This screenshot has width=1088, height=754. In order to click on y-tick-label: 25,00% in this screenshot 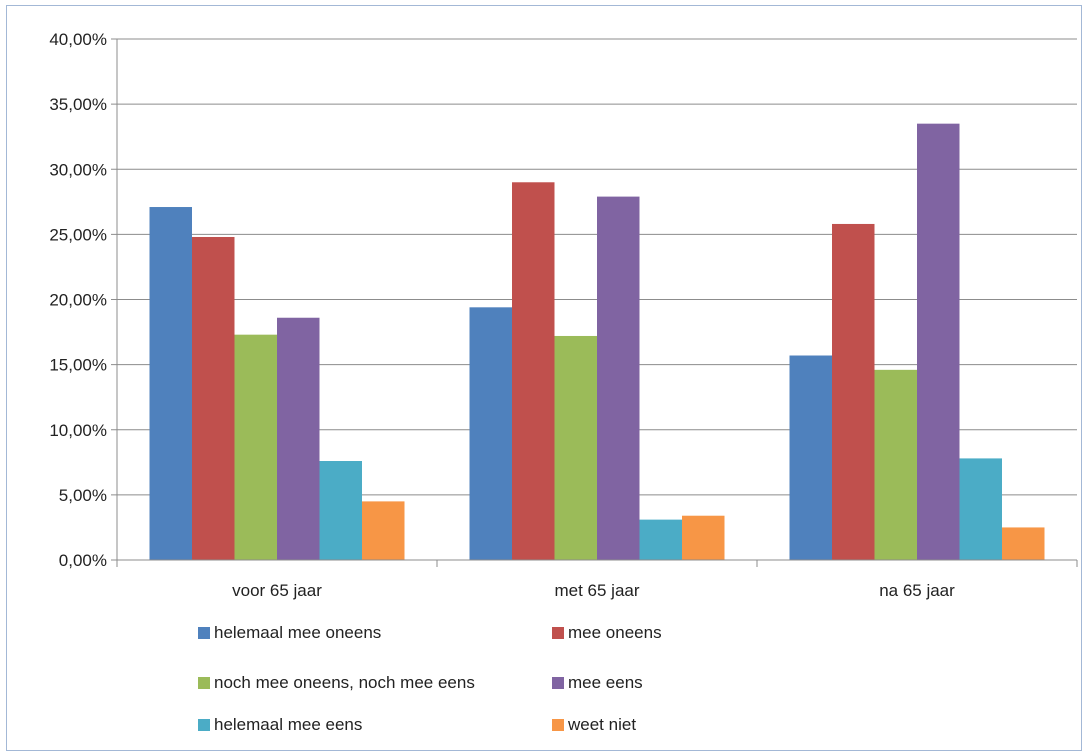, I will do `click(78, 234)`.